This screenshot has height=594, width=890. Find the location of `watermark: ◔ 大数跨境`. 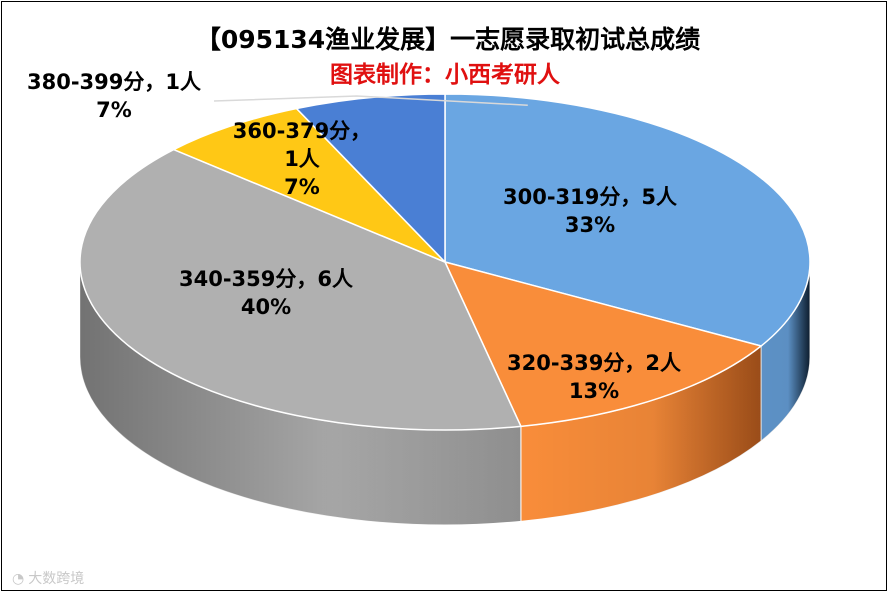

watermark: ◔ 大数跨境 is located at coordinates (48, 578).